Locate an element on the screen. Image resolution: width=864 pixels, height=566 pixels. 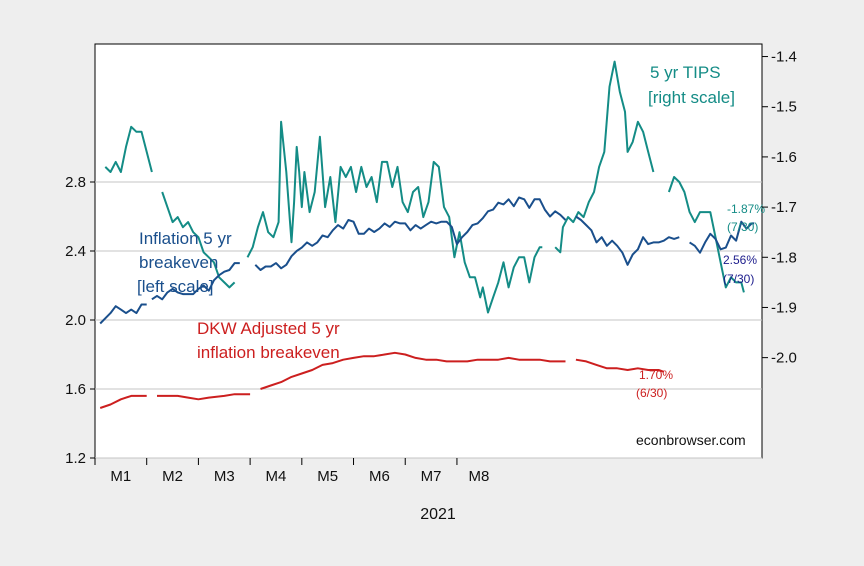
left-axis: 1.2 1.6 2.0 2.4 2.8 is located at coordinates (80, 320).